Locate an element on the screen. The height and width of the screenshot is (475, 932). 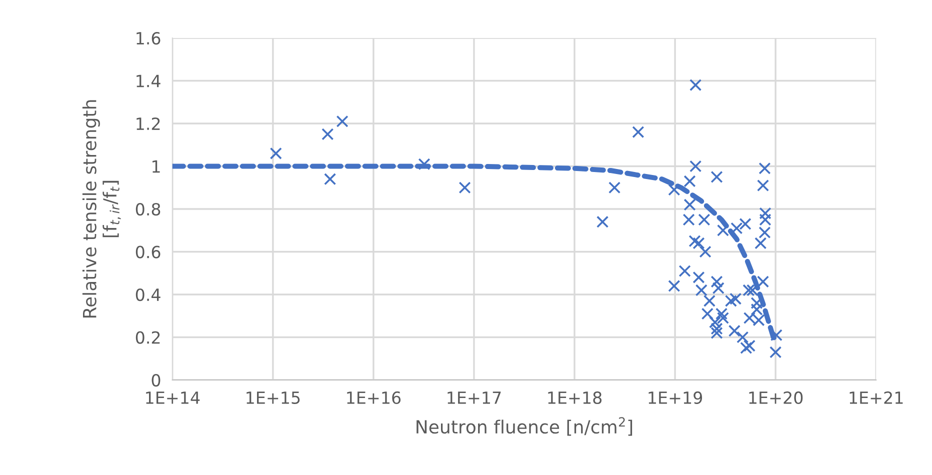
x-tick-label: 1E+21 is located at coordinates (876, 397).